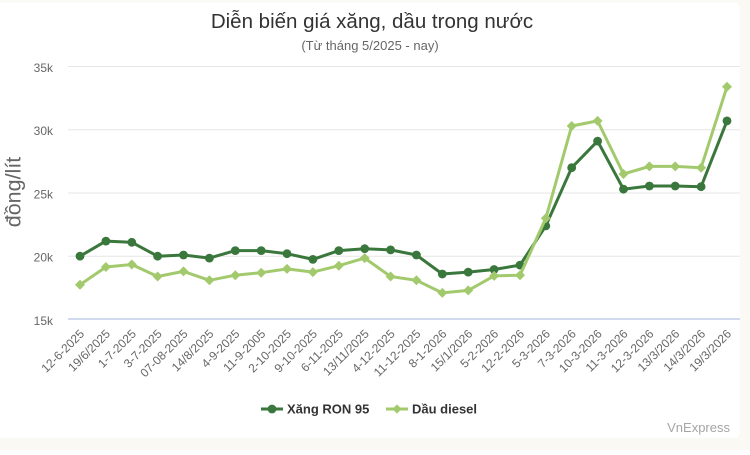 This screenshot has width=750, height=455. Describe the element at coordinates (372, 21) in the screenshot. I see `svg-text:Diễn biến giá xăng, dầu trong: Diễn biến giá xăng, dầu trong nước` at that location.